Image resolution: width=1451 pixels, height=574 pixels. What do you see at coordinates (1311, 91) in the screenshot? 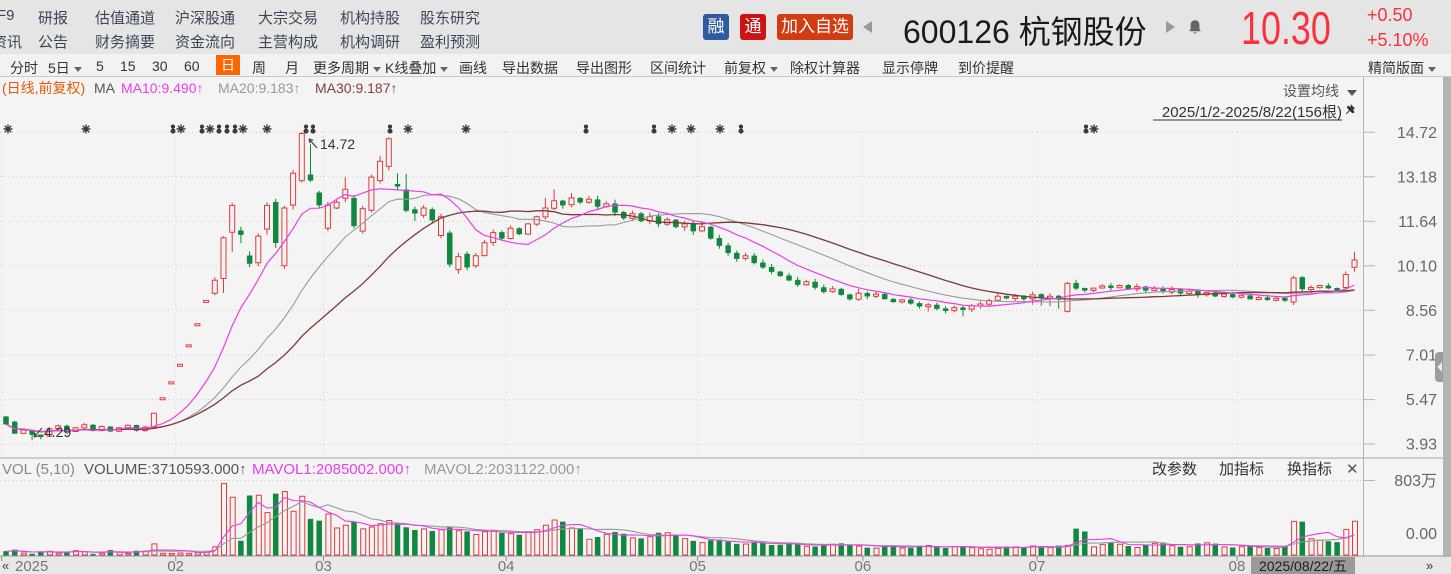
I see `svg-text: 设置均线` at bounding box center [1311, 91].